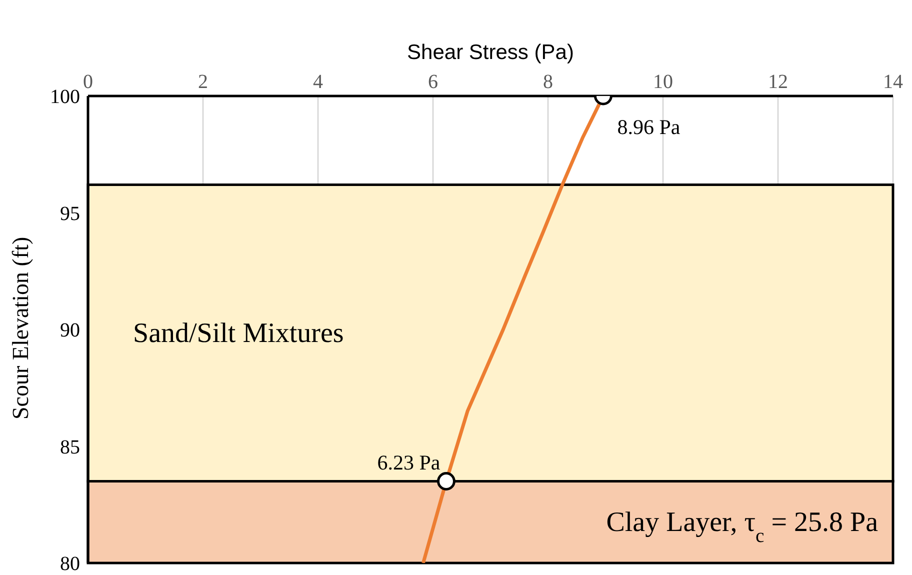 This screenshot has width=912, height=575. What do you see at coordinates (490, 52) in the screenshot?
I see `x-axis-title: Shear Stress (Pa)` at bounding box center [490, 52].